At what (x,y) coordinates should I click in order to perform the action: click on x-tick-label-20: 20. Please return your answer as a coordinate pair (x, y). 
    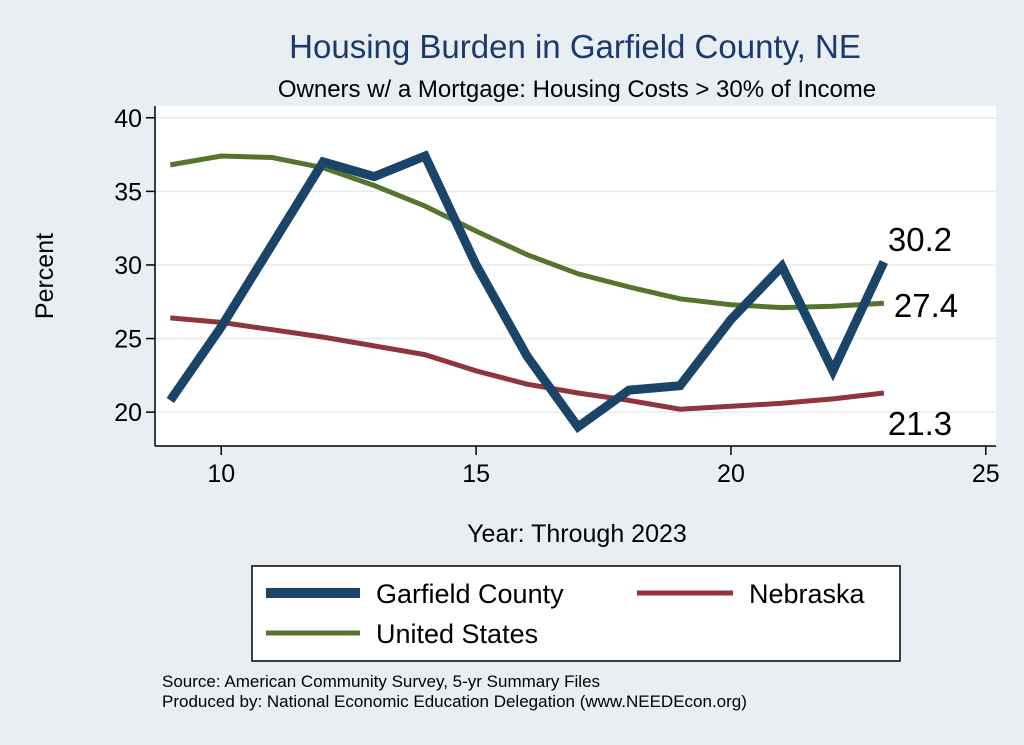
    Looking at the image, I should click on (731, 474).